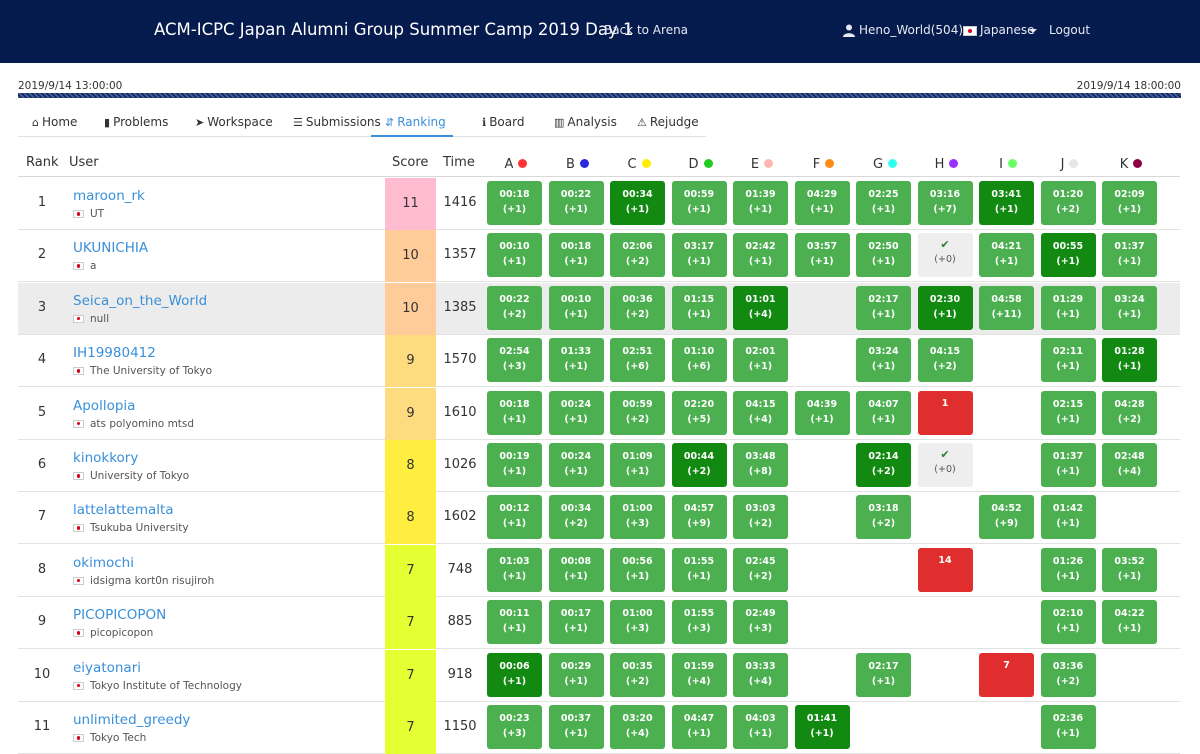 Image resolution: width=1200 pixels, height=754 pixels. I want to click on problem-result-g: 02:25 (+1), so click(883, 203).